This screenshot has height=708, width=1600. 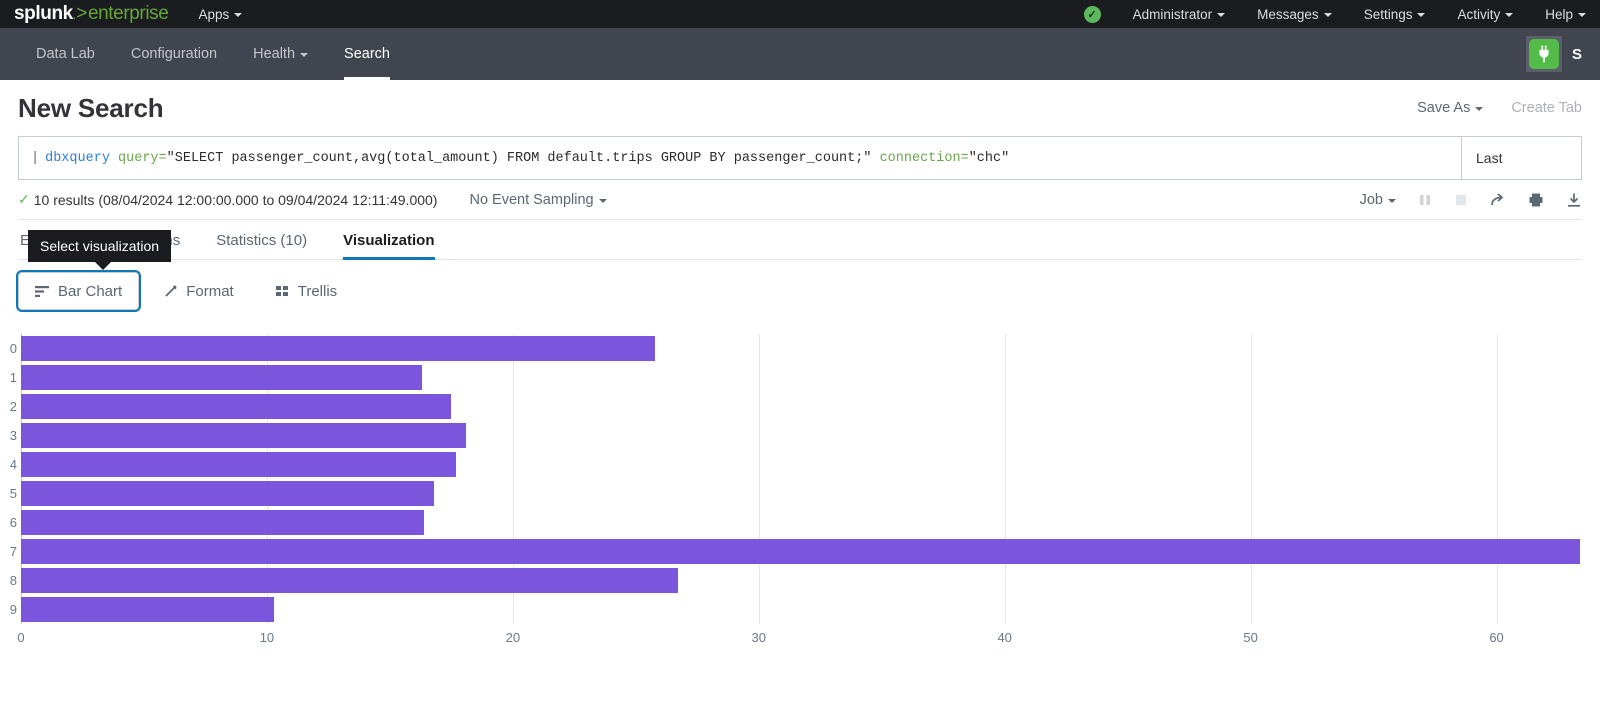 I want to click on nav-item-configuration: Configuration, so click(x=174, y=54).